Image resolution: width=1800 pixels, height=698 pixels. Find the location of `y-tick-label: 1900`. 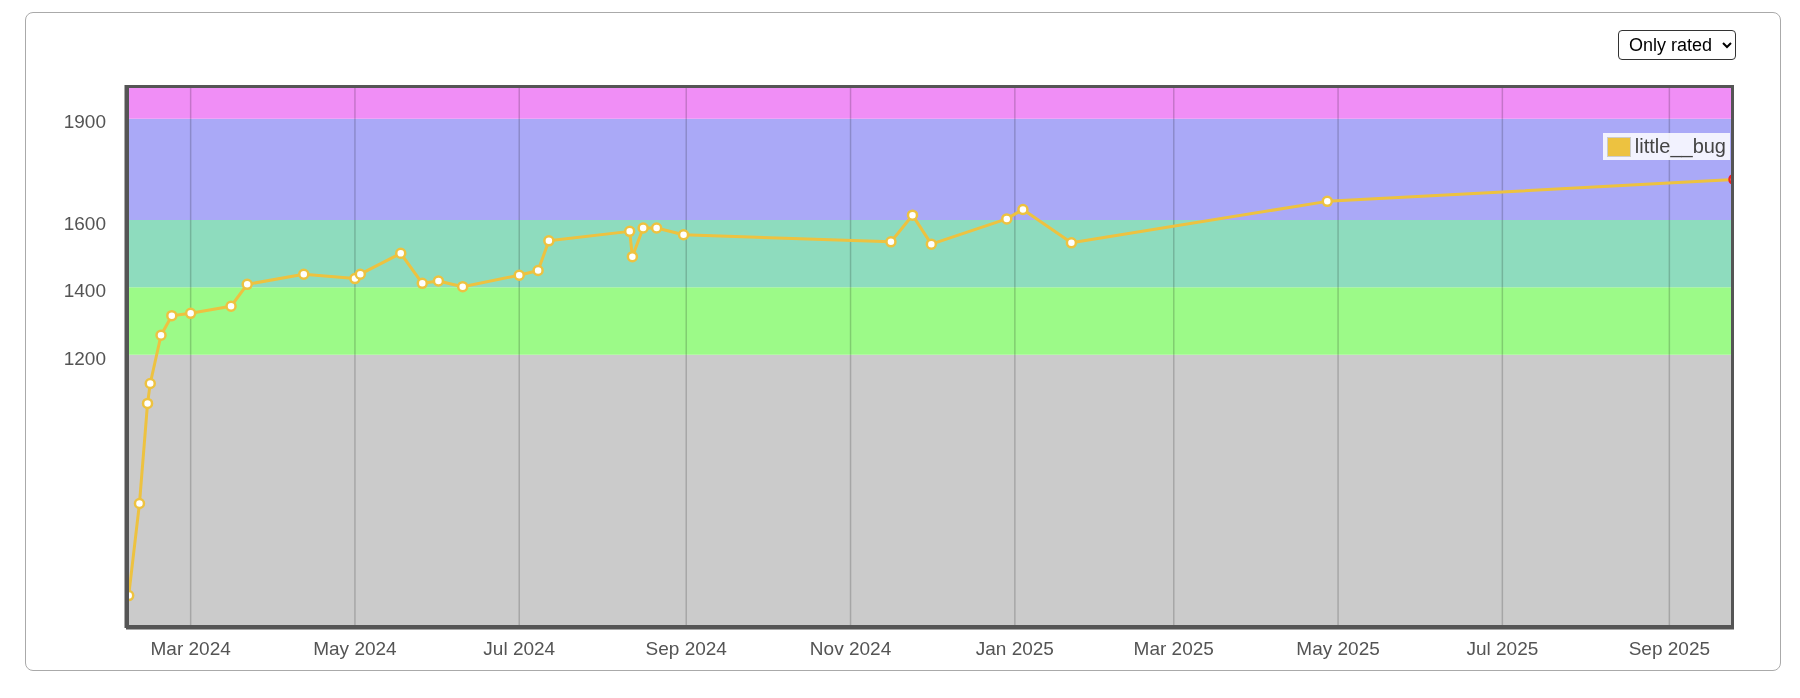

y-tick-label: 1900 is located at coordinates (84, 122).